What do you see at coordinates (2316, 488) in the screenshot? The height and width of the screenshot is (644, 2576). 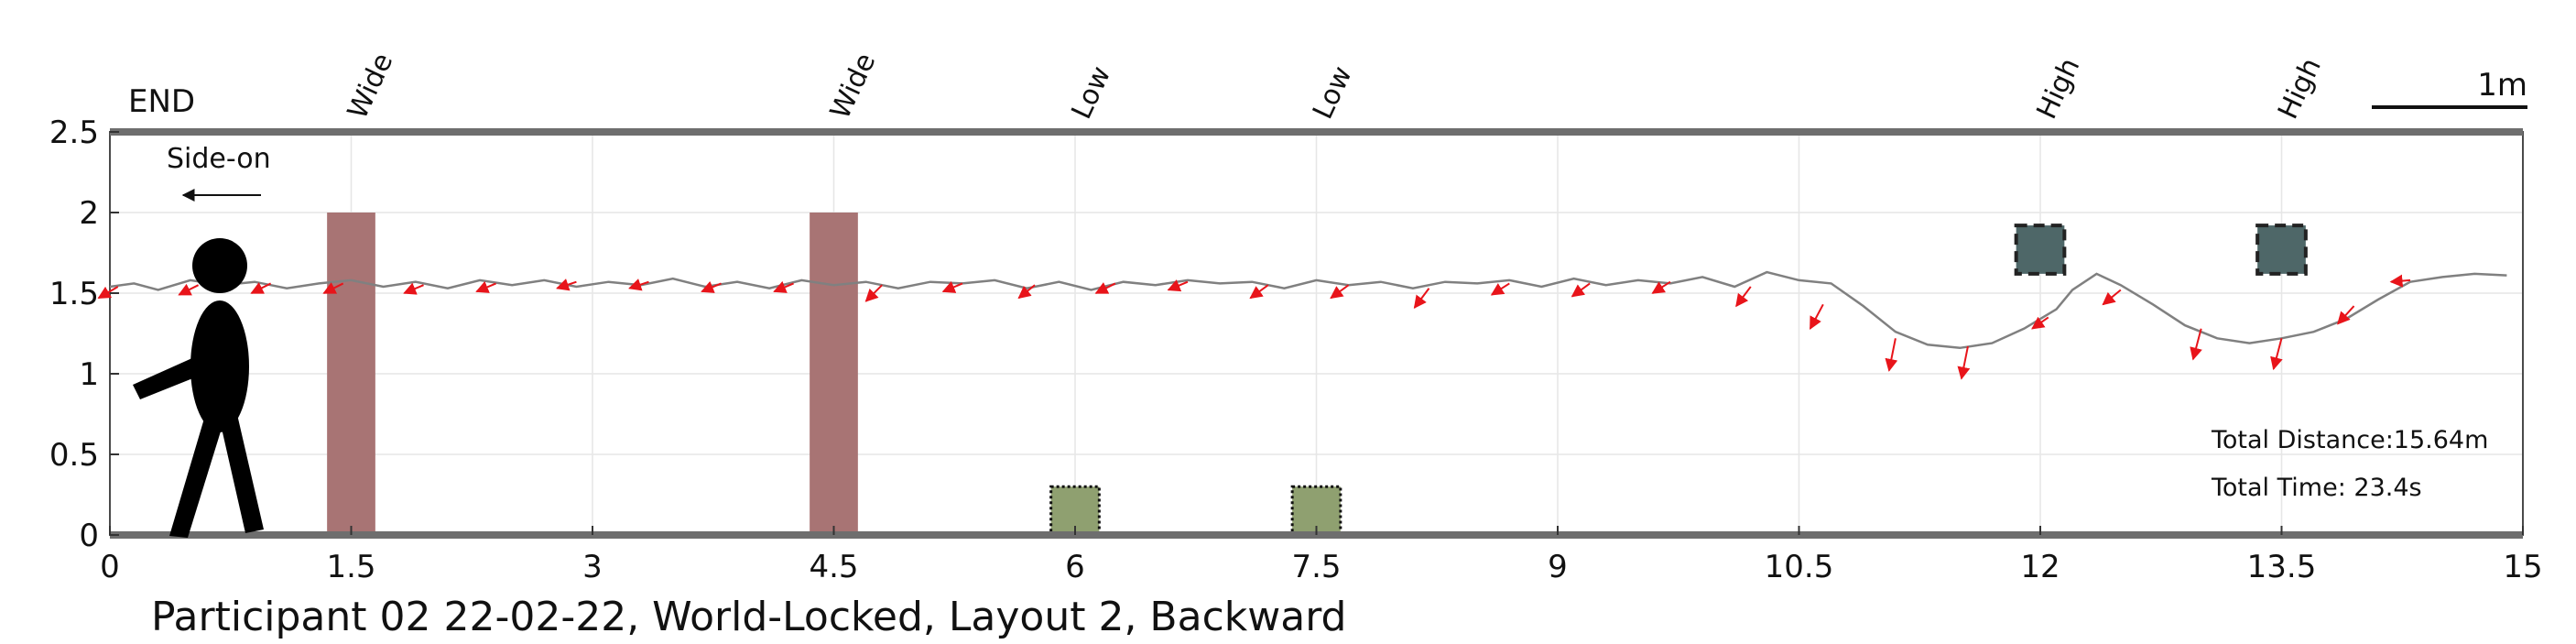 I see `total-time-text: Total Time: 23.4s` at bounding box center [2316, 488].